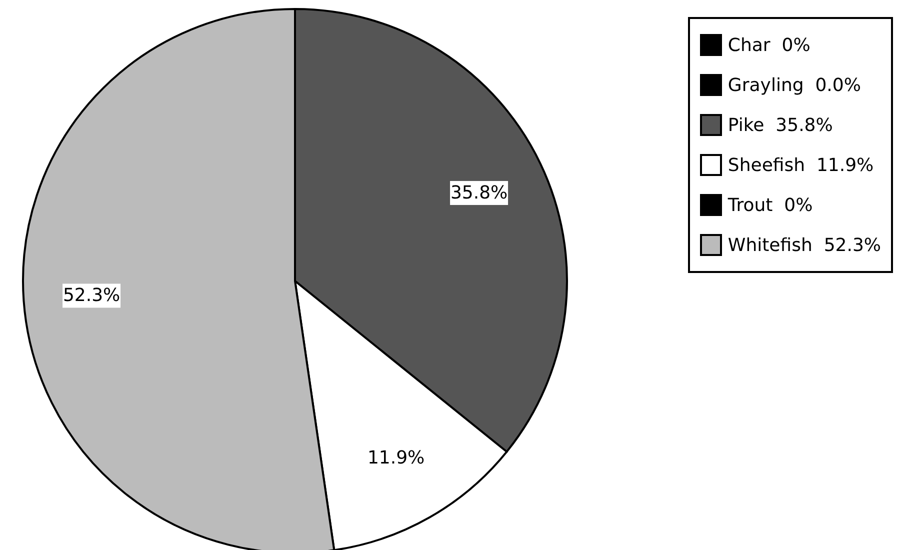 This screenshot has height=550, width=902. Describe the element at coordinates (396, 458) in the screenshot. I see `data-label: 11.9%` at that location.